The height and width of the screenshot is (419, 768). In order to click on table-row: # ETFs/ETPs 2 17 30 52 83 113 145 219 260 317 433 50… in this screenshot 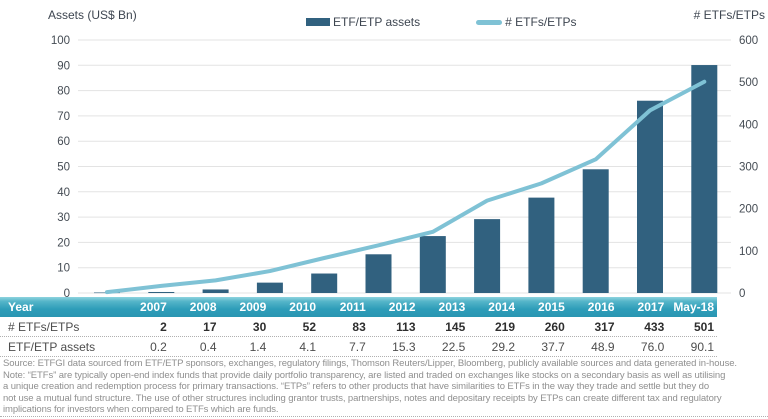, I will do `click(358, 327)`.